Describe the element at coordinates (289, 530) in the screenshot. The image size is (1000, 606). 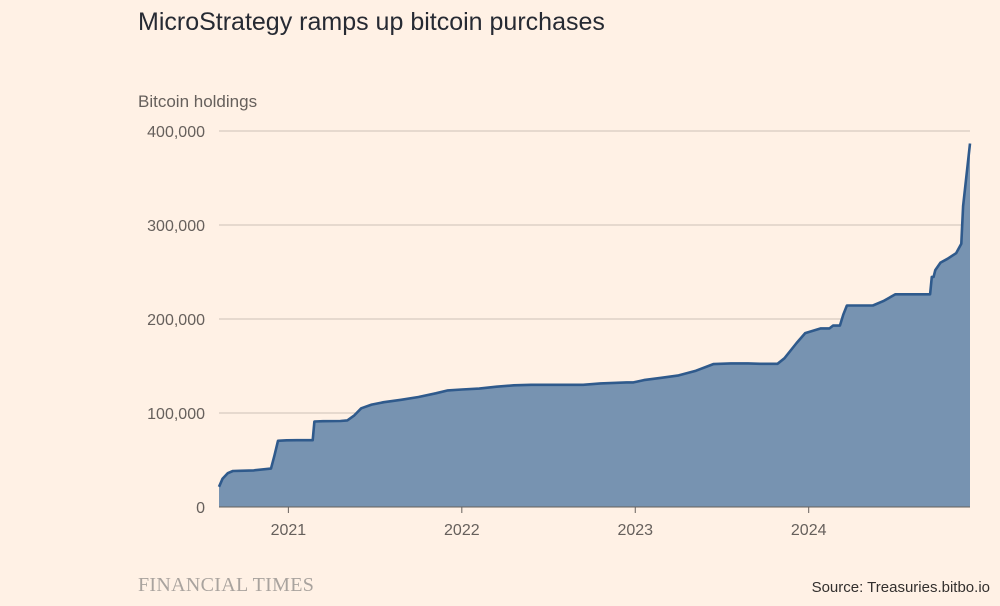
I see `x-tick-label: 2021` at that location.